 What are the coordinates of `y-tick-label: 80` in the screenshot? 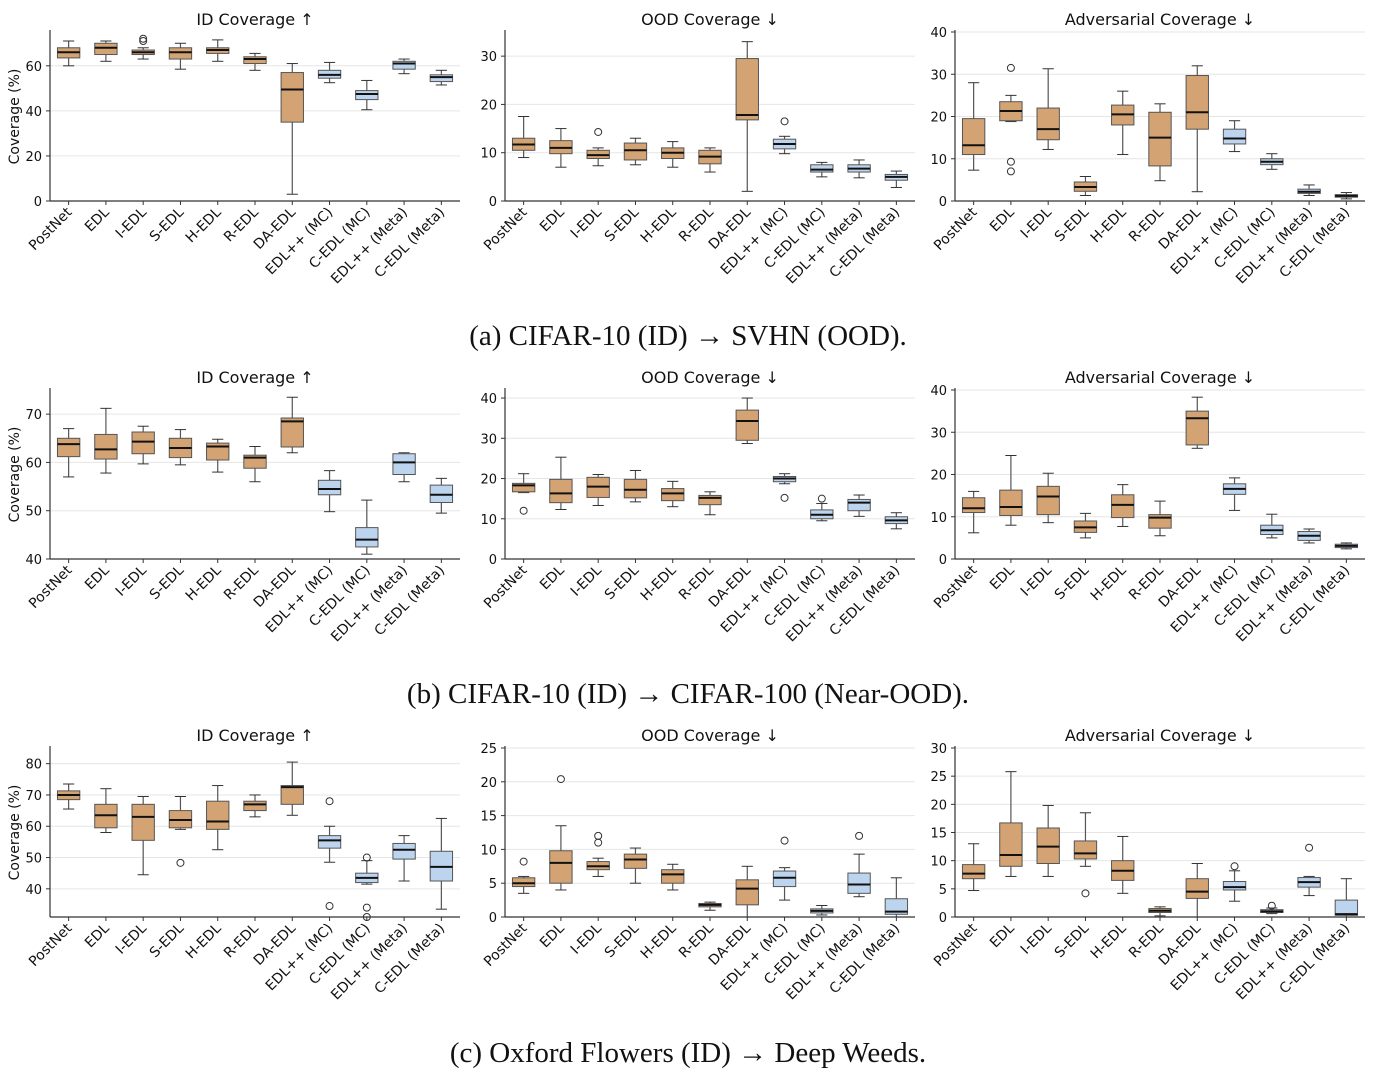 It's located at (33, 765).